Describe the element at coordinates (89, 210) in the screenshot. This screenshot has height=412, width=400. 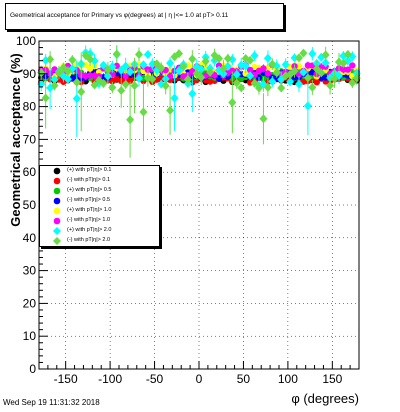
I see `legend-label: (+) with pT|η|> 1.0` at that location.